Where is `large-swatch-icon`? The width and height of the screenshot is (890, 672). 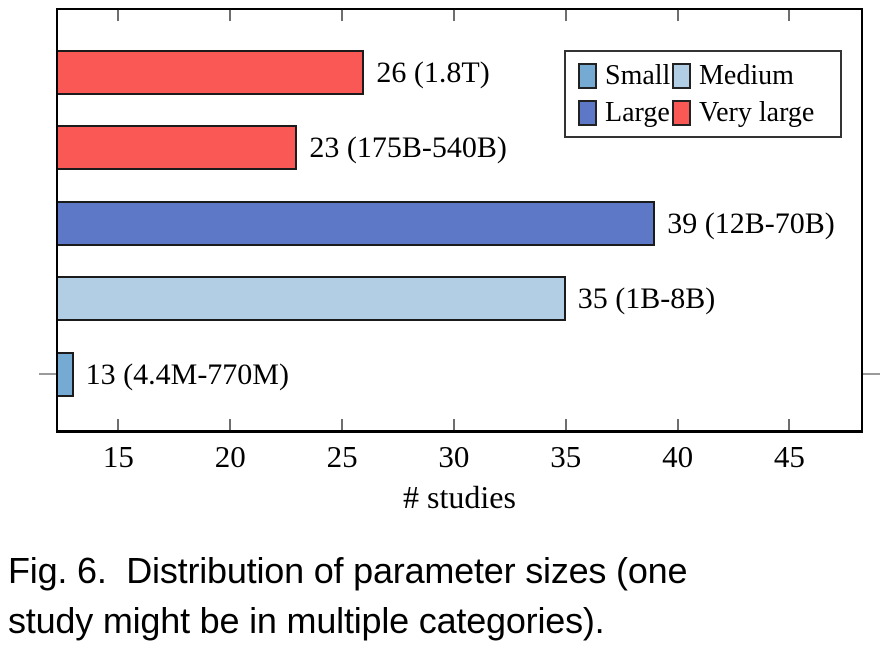 large-swatch-icon is located at coordinates (587, 112).